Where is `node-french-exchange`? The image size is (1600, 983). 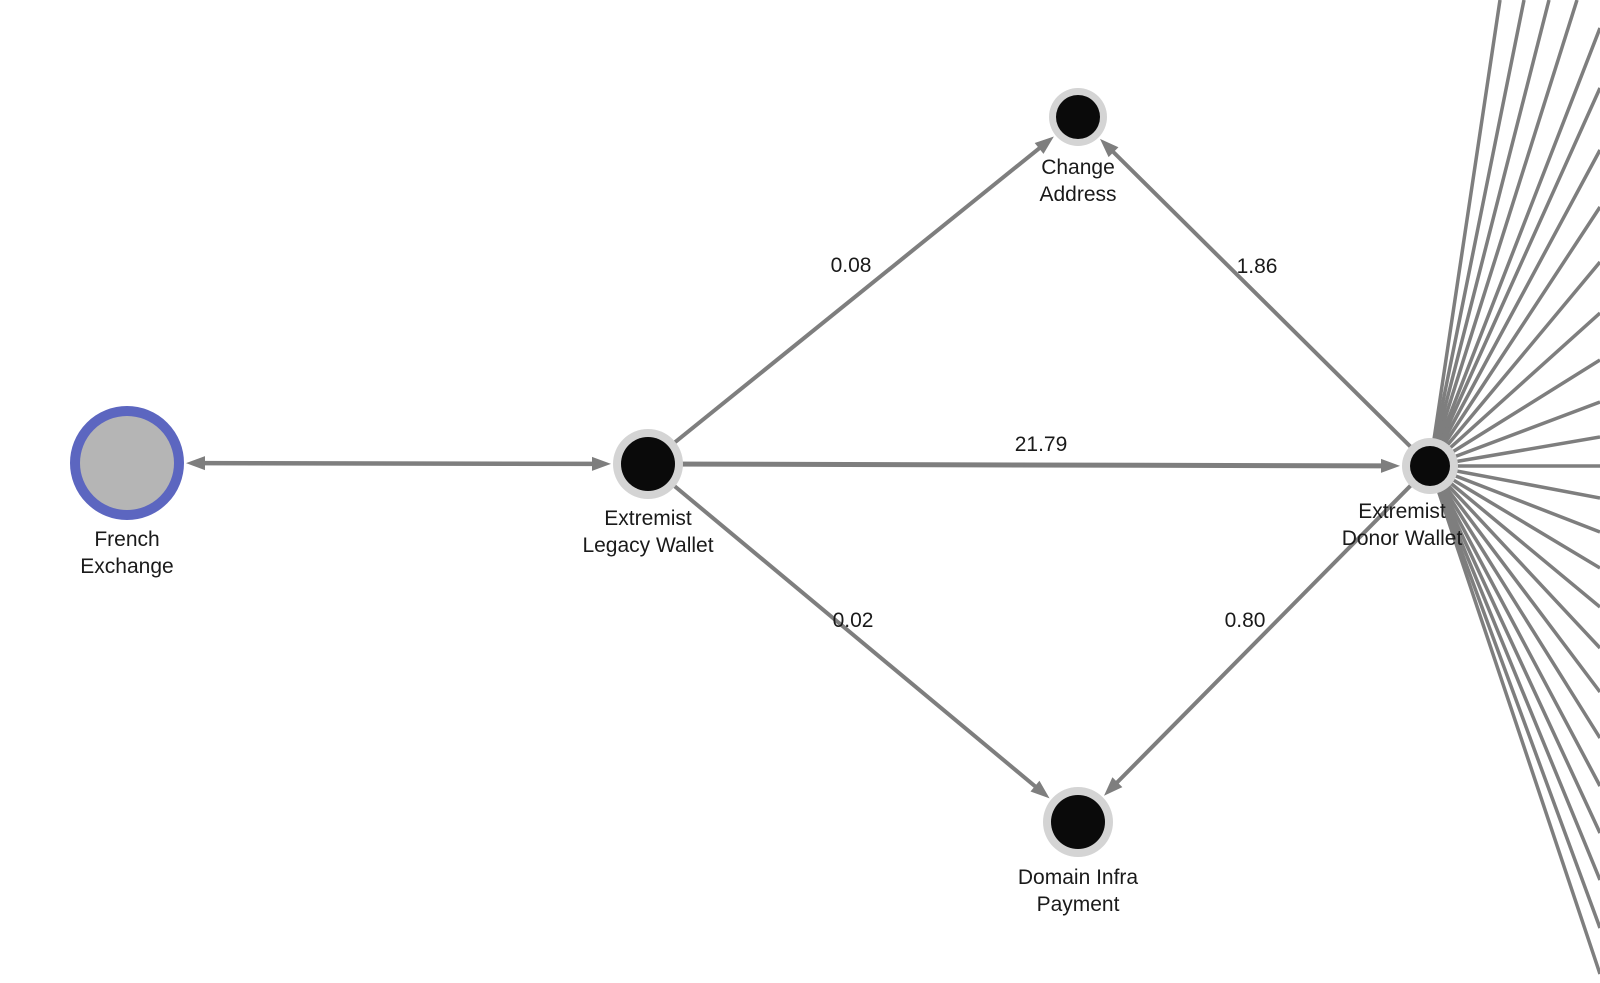 node-french-exchange is located at coordinates (127, 463).